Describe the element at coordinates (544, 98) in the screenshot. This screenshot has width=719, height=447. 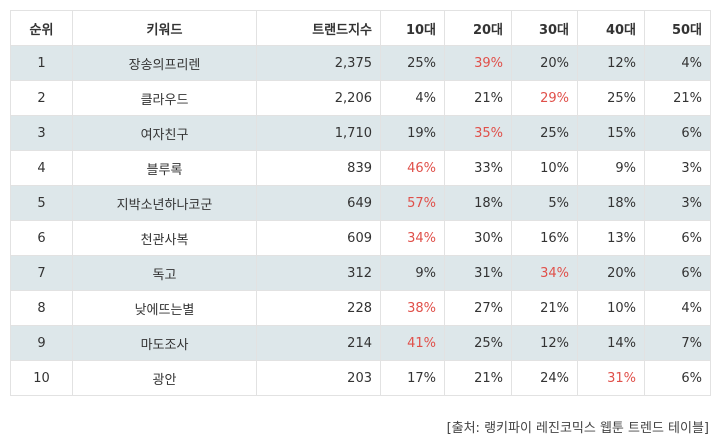
I see `age-share-cell: 29%` at that location.